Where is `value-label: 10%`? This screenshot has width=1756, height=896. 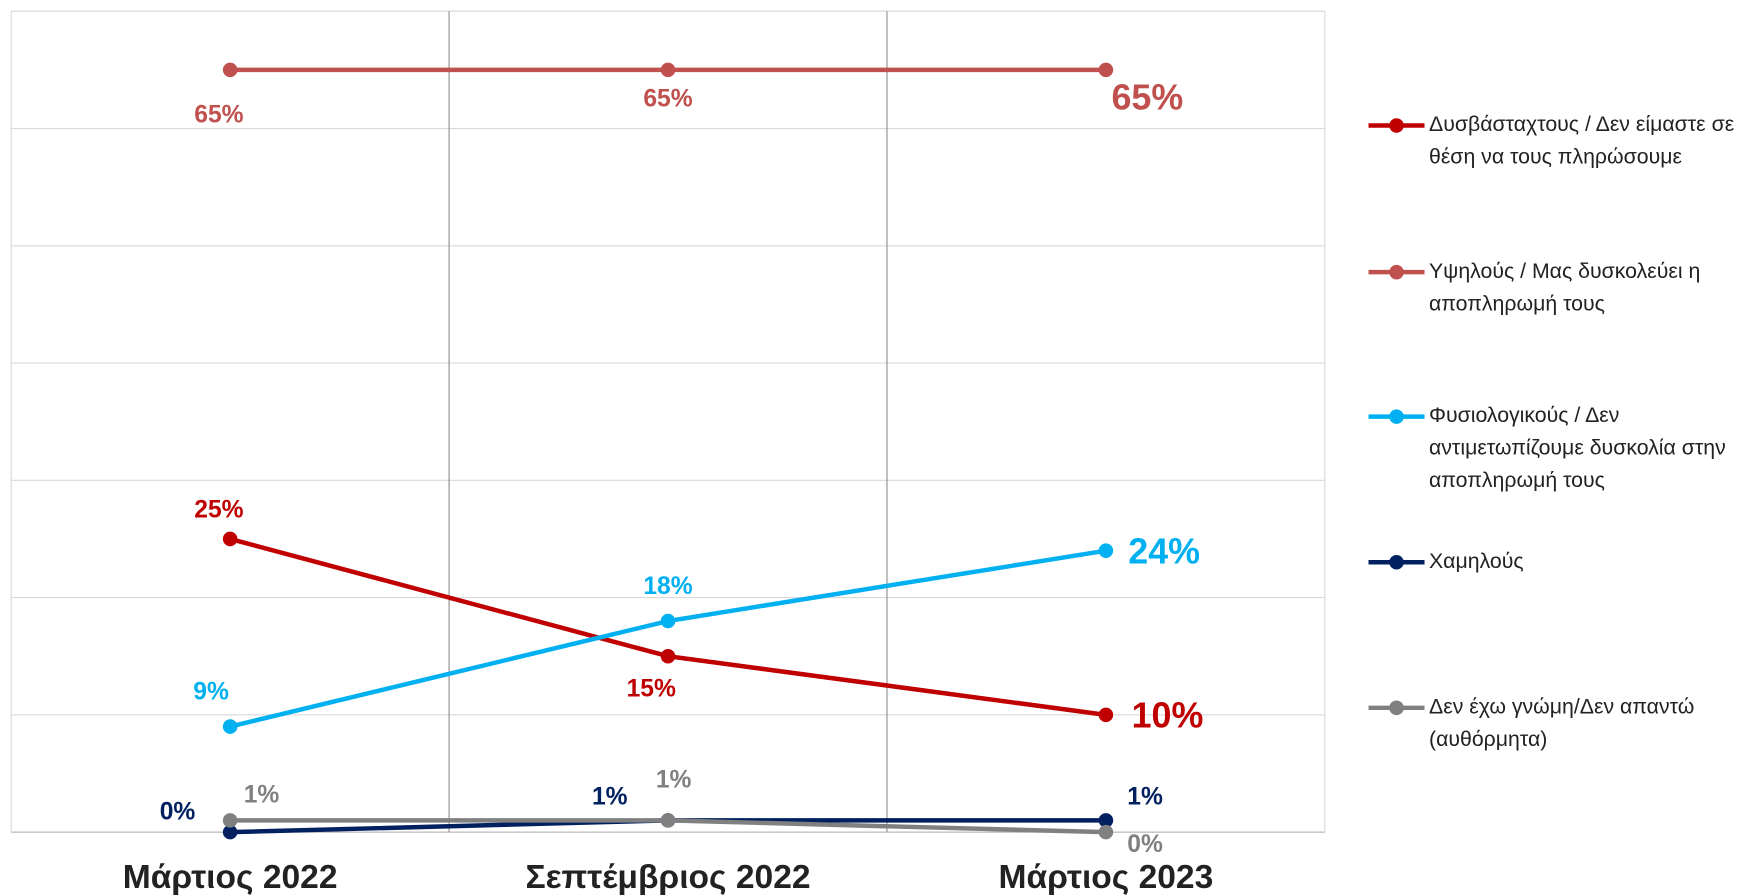 value-label: 10% is located at coordinates (1168, 716).